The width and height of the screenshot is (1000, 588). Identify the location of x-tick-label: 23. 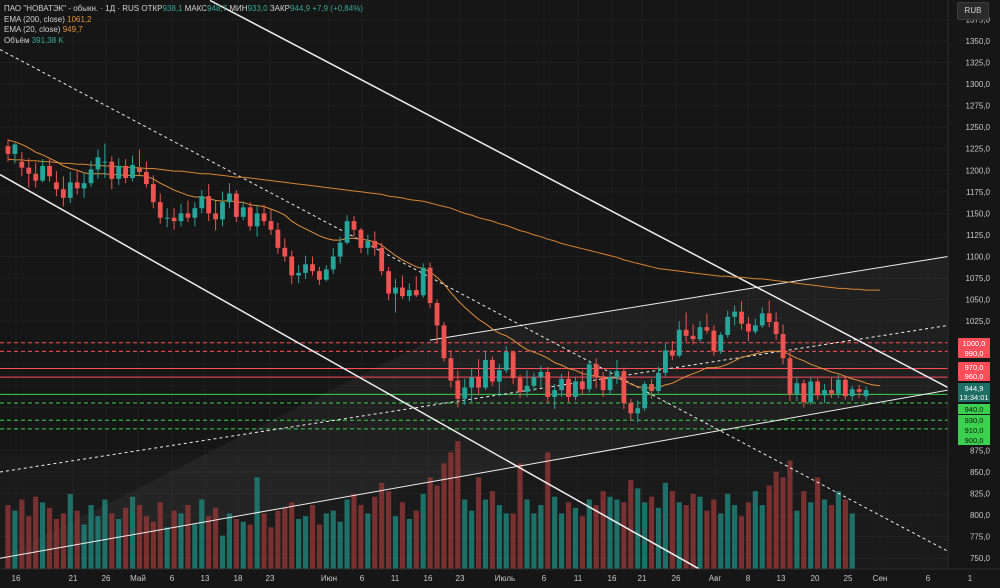
(270, 578).